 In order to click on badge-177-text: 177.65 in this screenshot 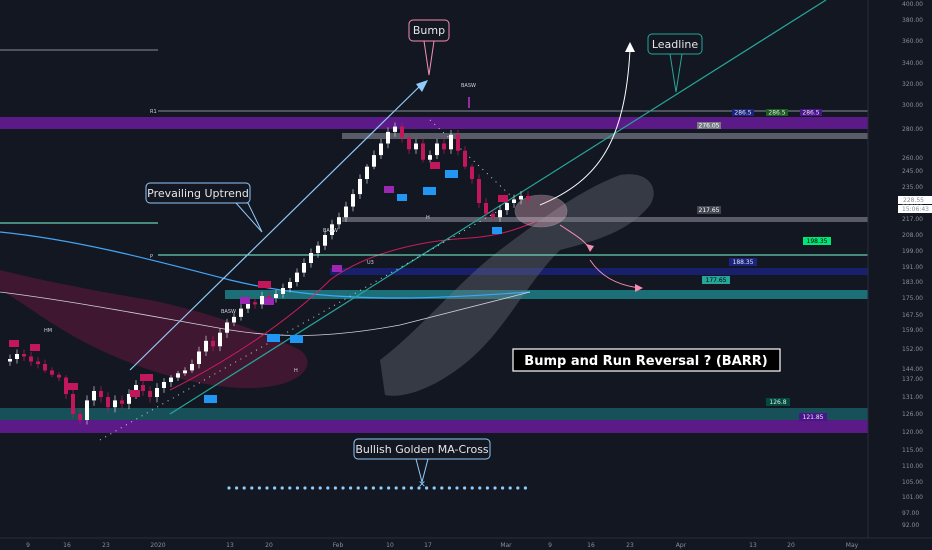, I will do `click(716, 280)`.